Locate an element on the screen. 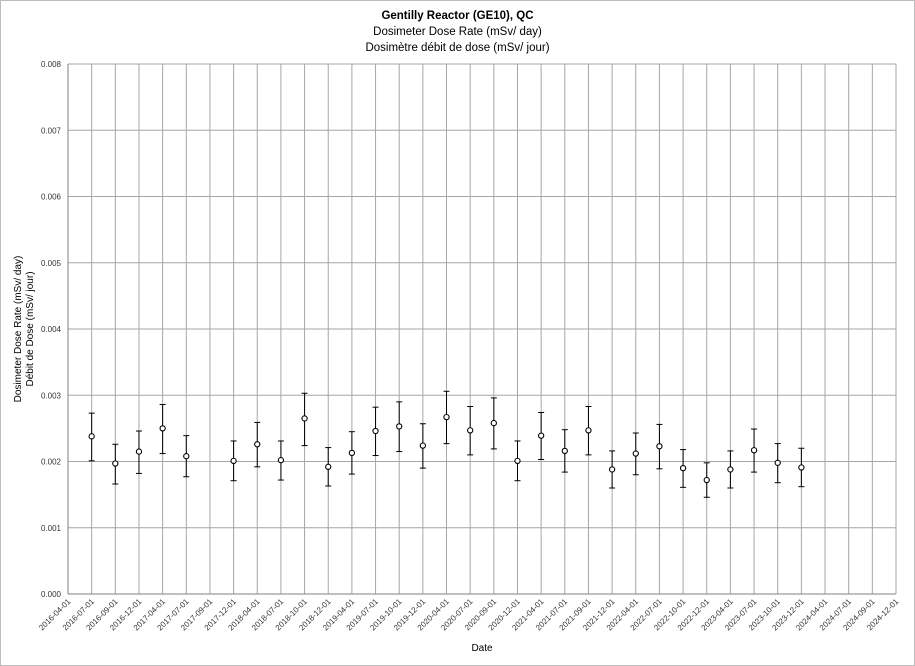 The image size is (915, 666). y-tick-label: 0.006 is located at coordinates (51, 197).